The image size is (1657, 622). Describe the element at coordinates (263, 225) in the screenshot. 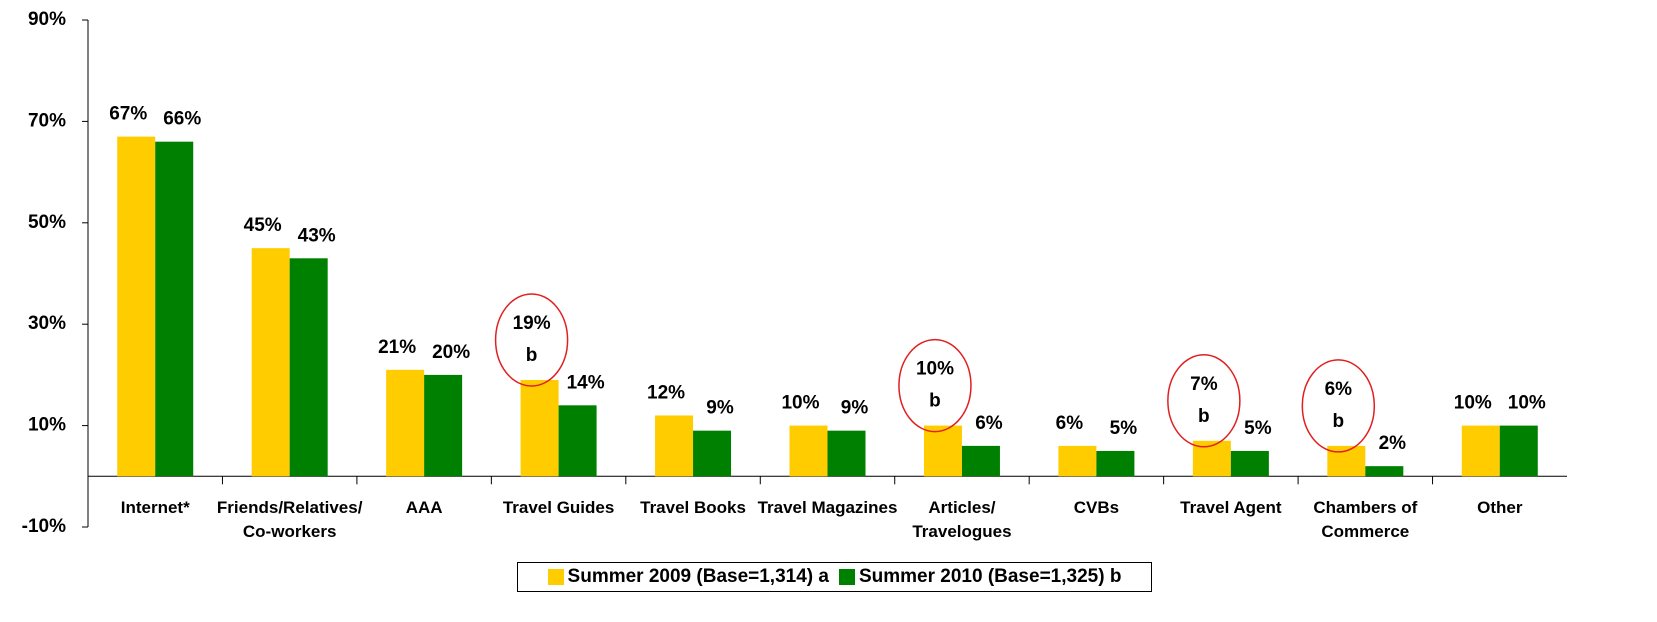

I see `data-label: 45%` at that location.